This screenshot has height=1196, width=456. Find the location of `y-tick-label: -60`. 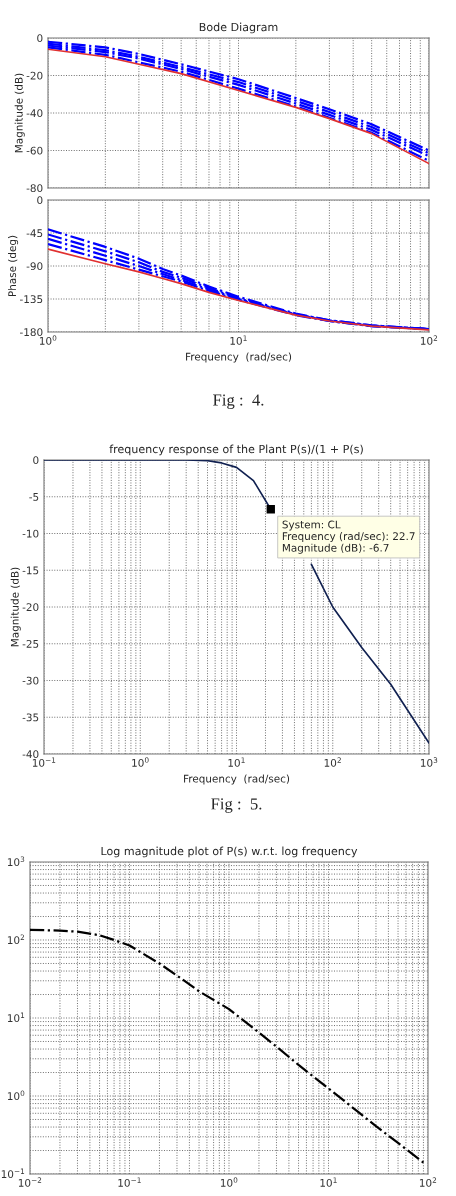

y-tick-label: -60 is located at coordinates (34, 150).